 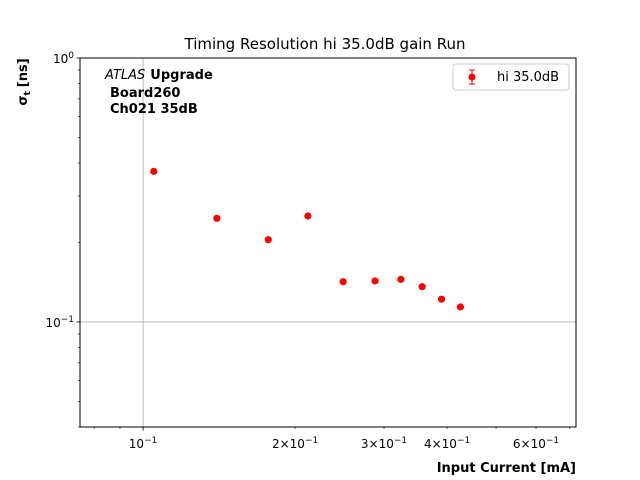 What do you see at coordinates (181, 75) in the screenshot?
I see `annotation-upgrade: Upgrade` at bounding box center [181, 75].